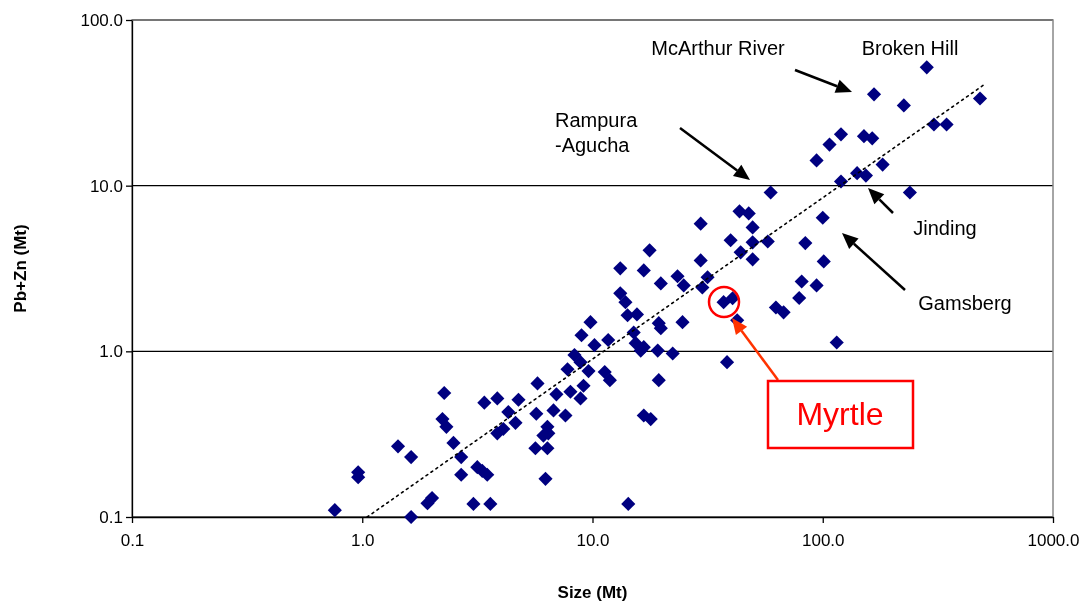 The image size is (1090, 608). Describe the element at coordinates (1053, 541) in the screenshot. I see `x-tick-label: 1000.0` at that location.